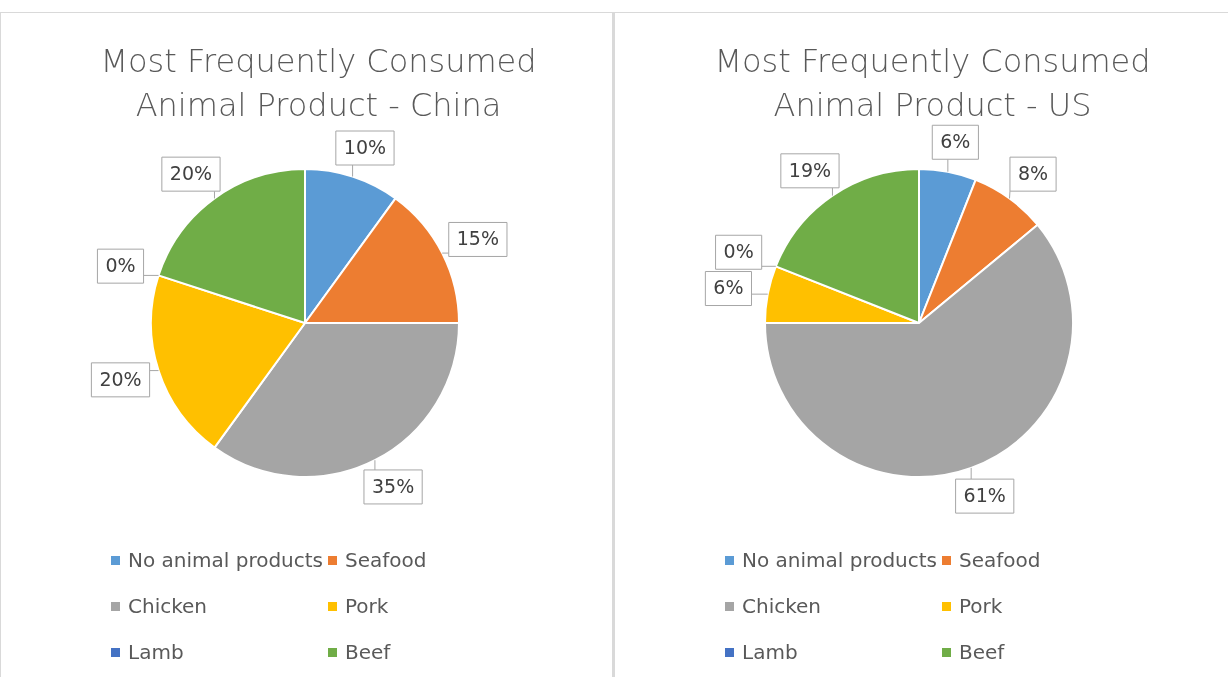 The height and width of the screenshot is (677, 1228). I want to click on data-label: 61%, so click(984, 495).